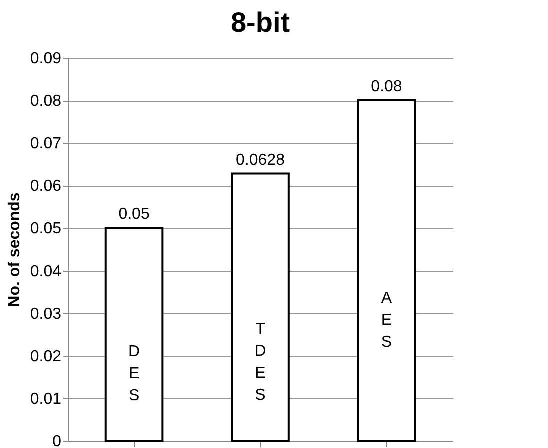  What do you see at coordinates (46, 187) in the screenshot?
I see `y-tick-label: 0.06` at bounding box center [46, 187].